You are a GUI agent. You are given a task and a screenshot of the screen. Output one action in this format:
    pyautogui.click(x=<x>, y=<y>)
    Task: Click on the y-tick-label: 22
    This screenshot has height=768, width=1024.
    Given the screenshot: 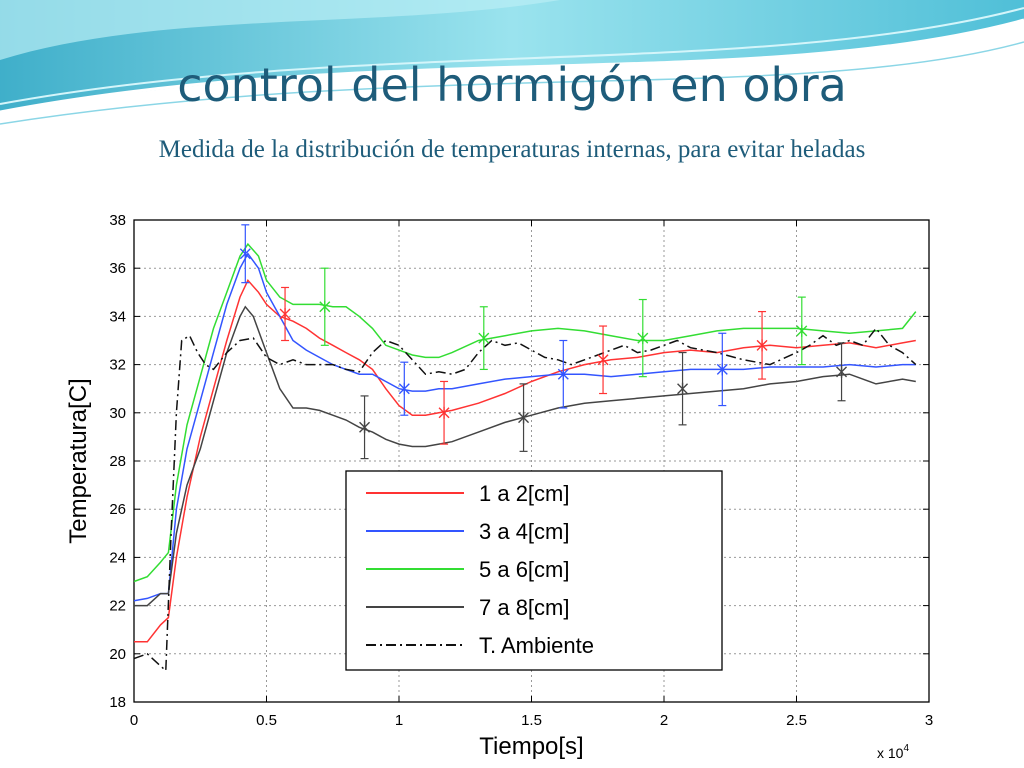 What is the action you would take?
    pyautogui.click(x=117, y=606)
    